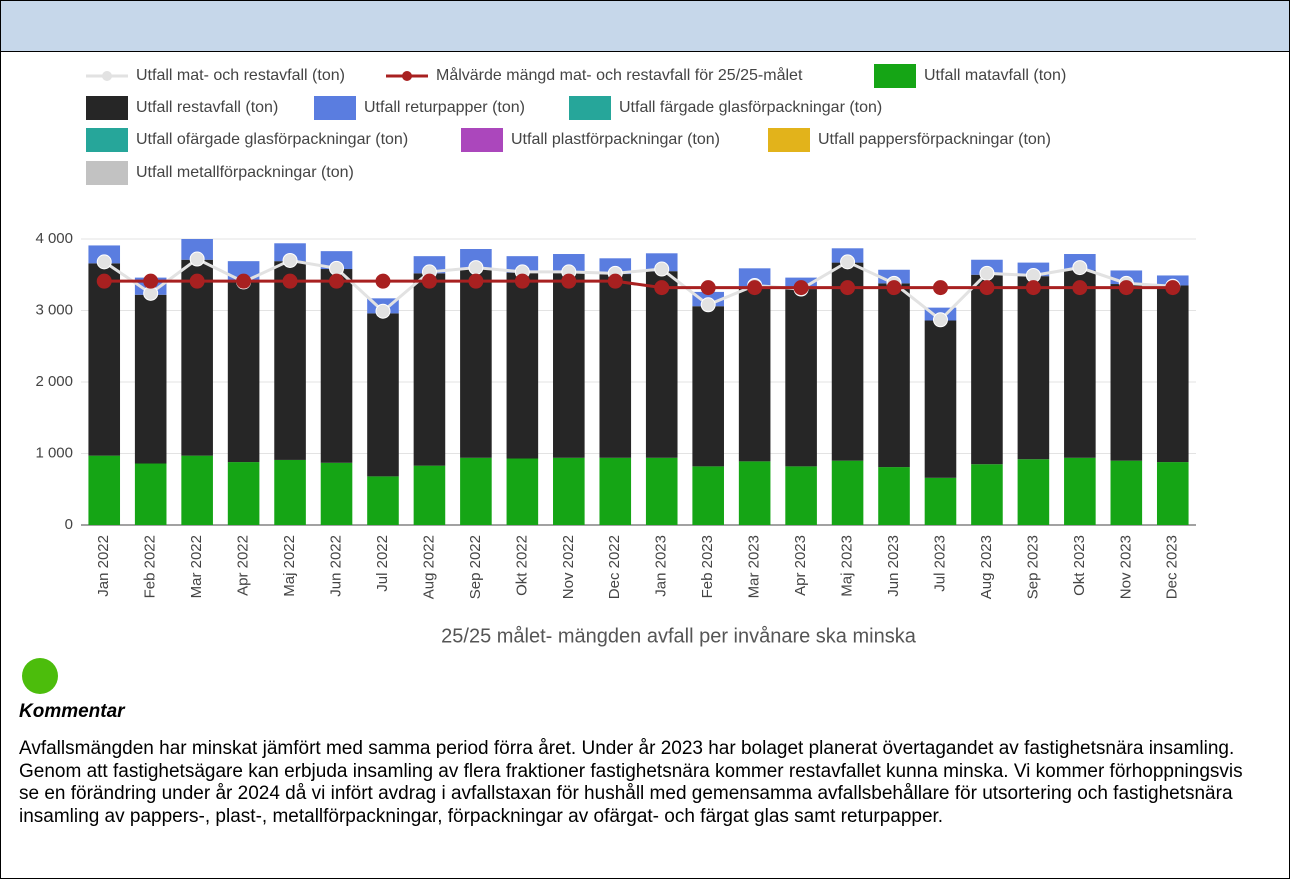  Describe the element at coordinates (707, 566) in the screenshot. I see `x-tick-label: Feb 2023` at that location.